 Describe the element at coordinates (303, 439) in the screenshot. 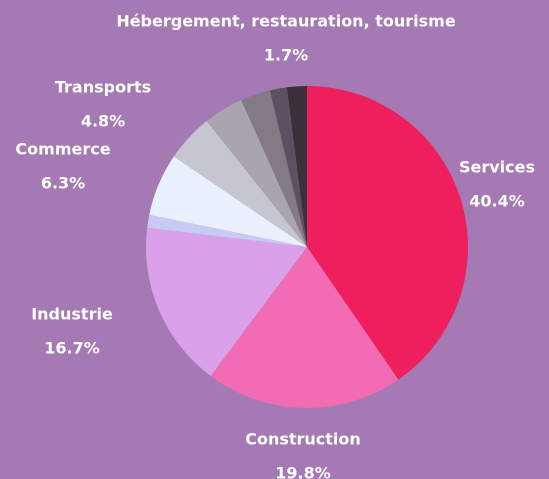

I see `slice-label: Construction` at that location.